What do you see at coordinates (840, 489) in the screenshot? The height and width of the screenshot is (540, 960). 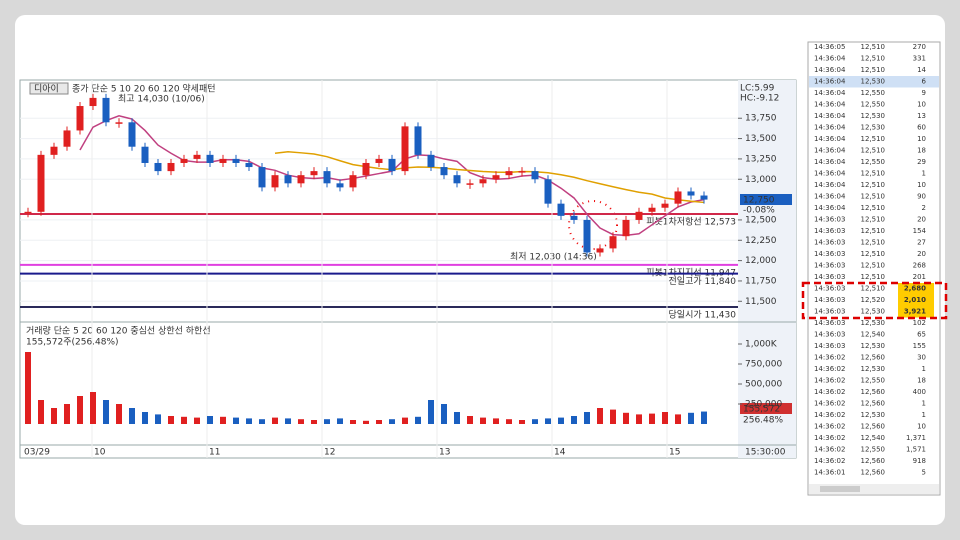 I see `scroll-thumb` at bounding box center [840, 489].